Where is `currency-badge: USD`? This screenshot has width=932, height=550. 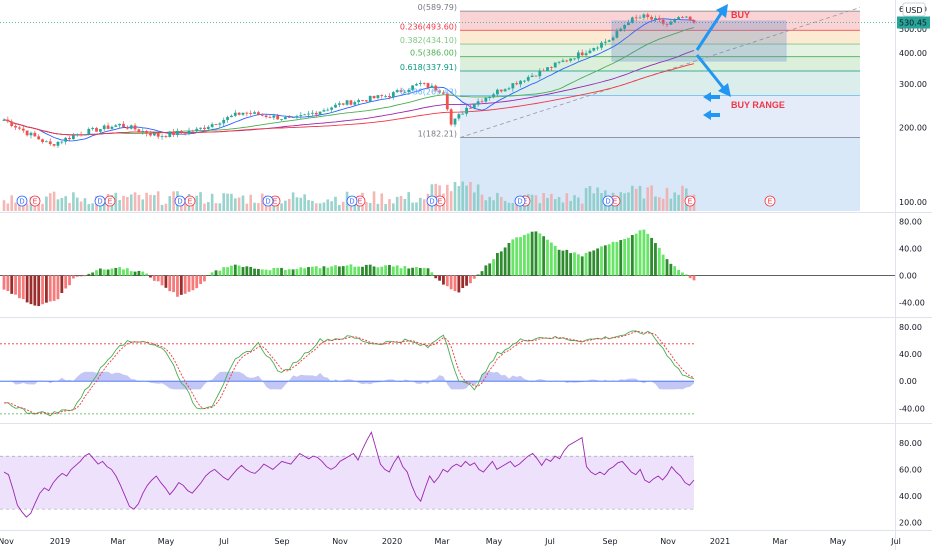 currency-badge: USD is located at coordinates (914, 9).